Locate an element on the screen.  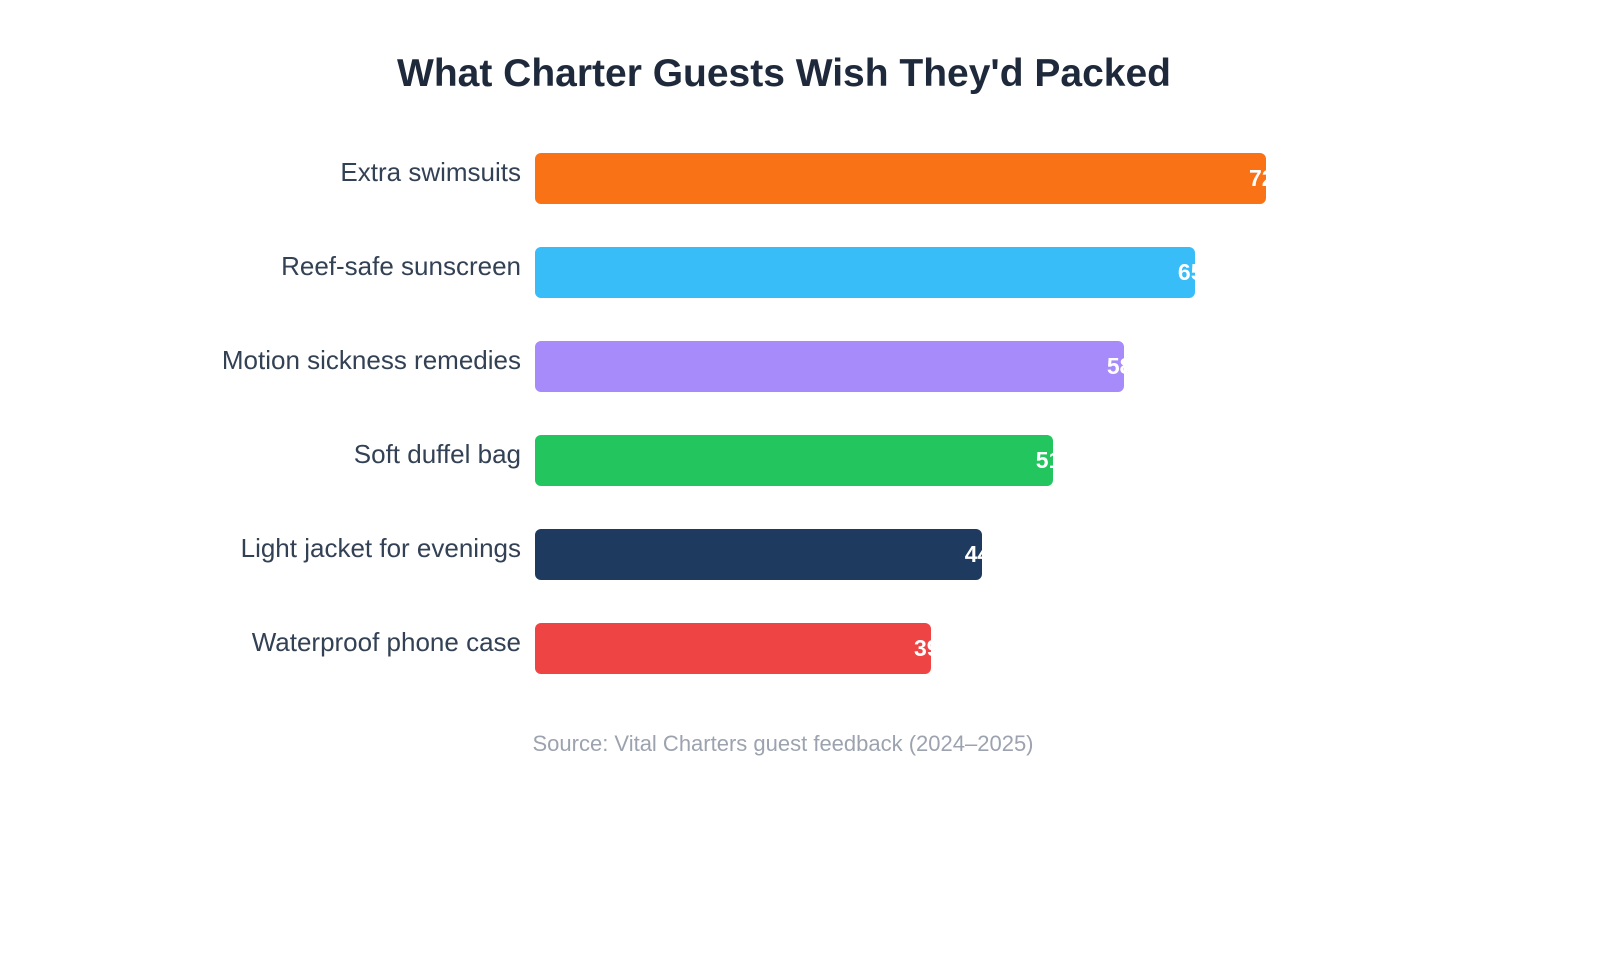
data-label: 65 is located at coordinates (1186, 272).